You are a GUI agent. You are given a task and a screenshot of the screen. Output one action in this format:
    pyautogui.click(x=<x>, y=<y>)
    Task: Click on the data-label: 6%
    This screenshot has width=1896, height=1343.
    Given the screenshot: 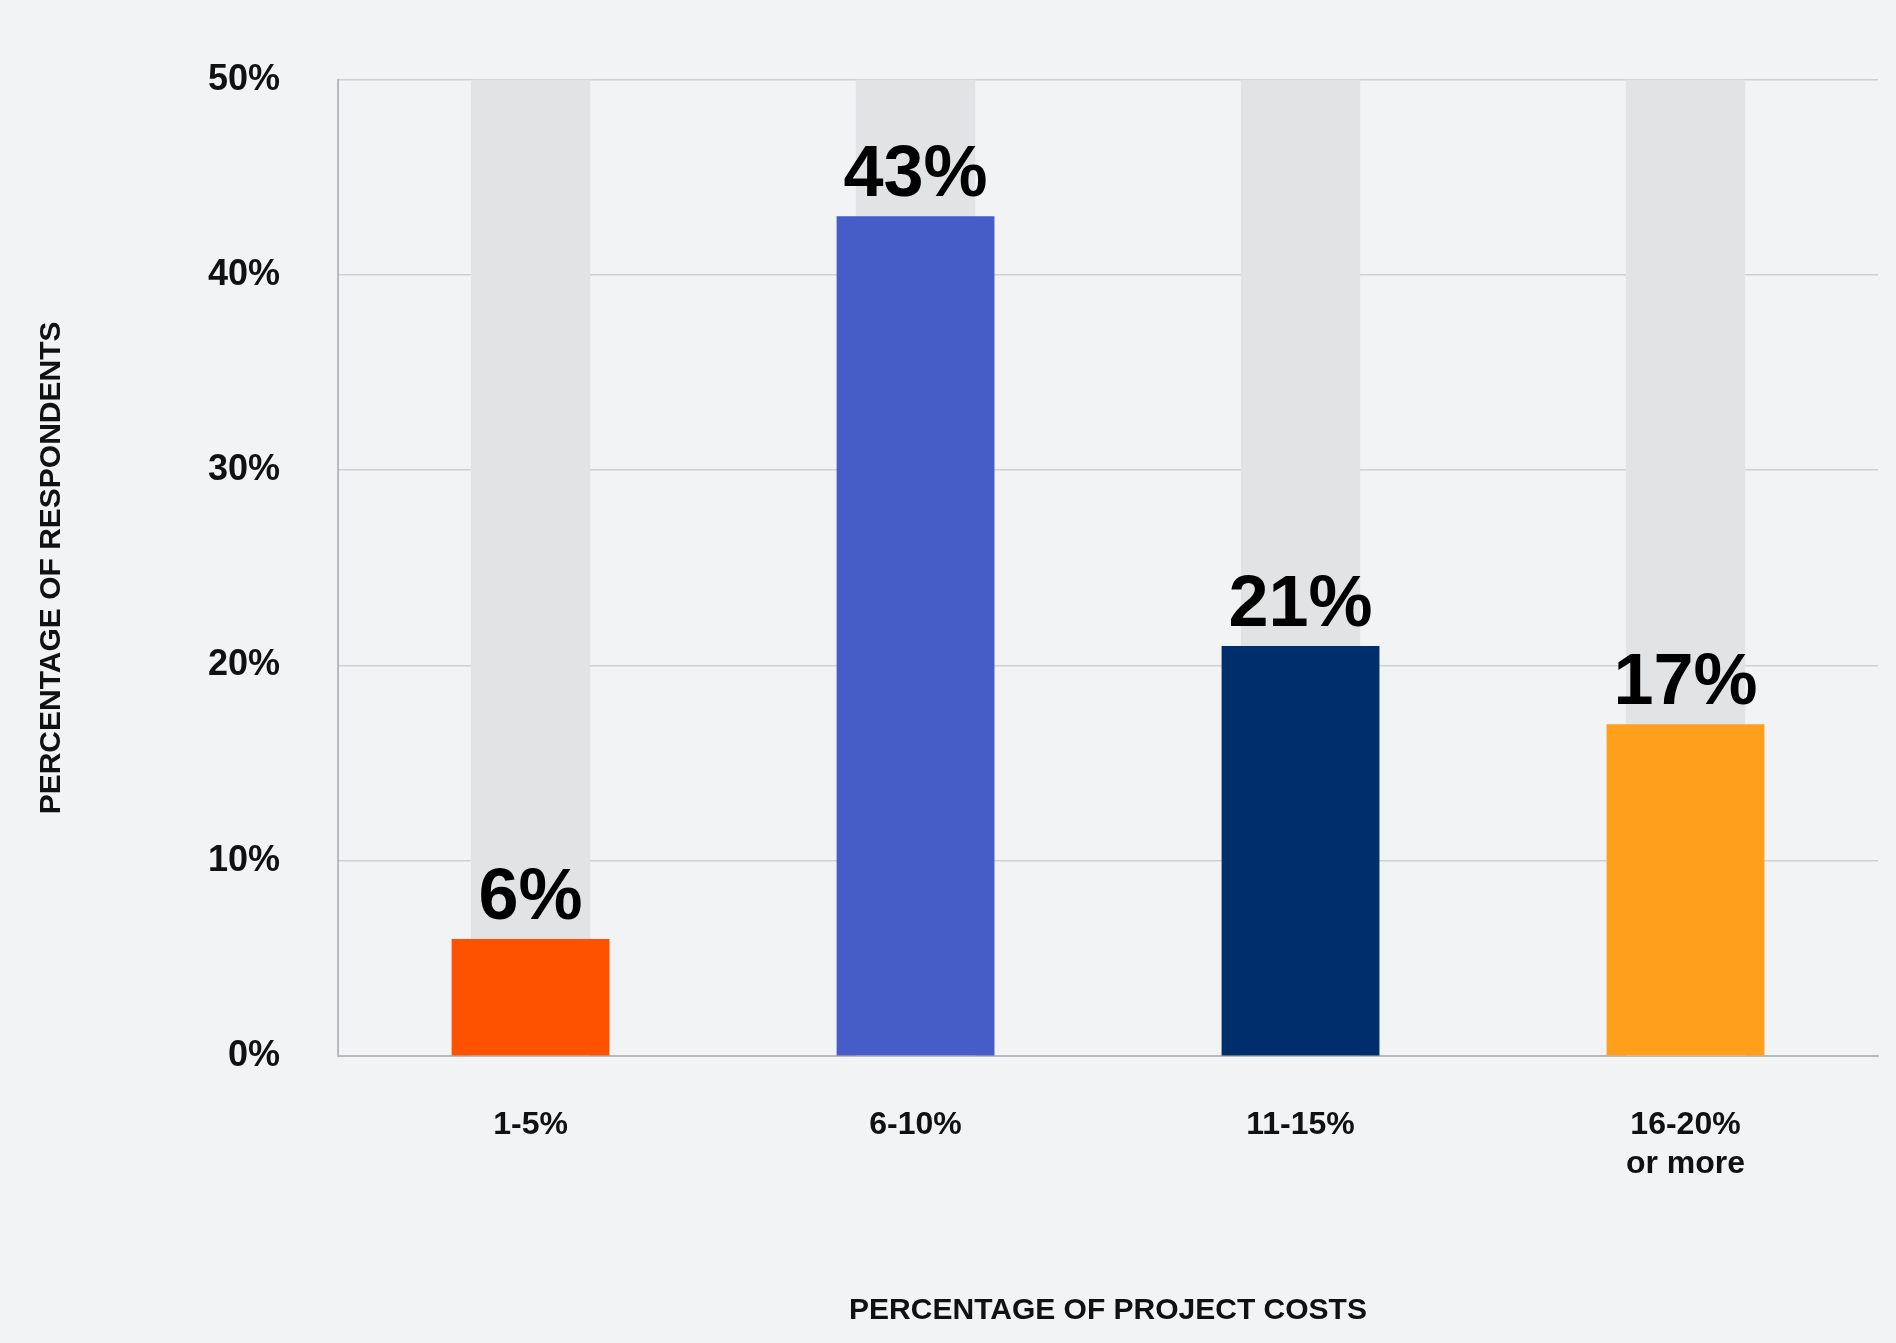 What is the action you would take?
    pyautogui.click(x=530, y=893)
    